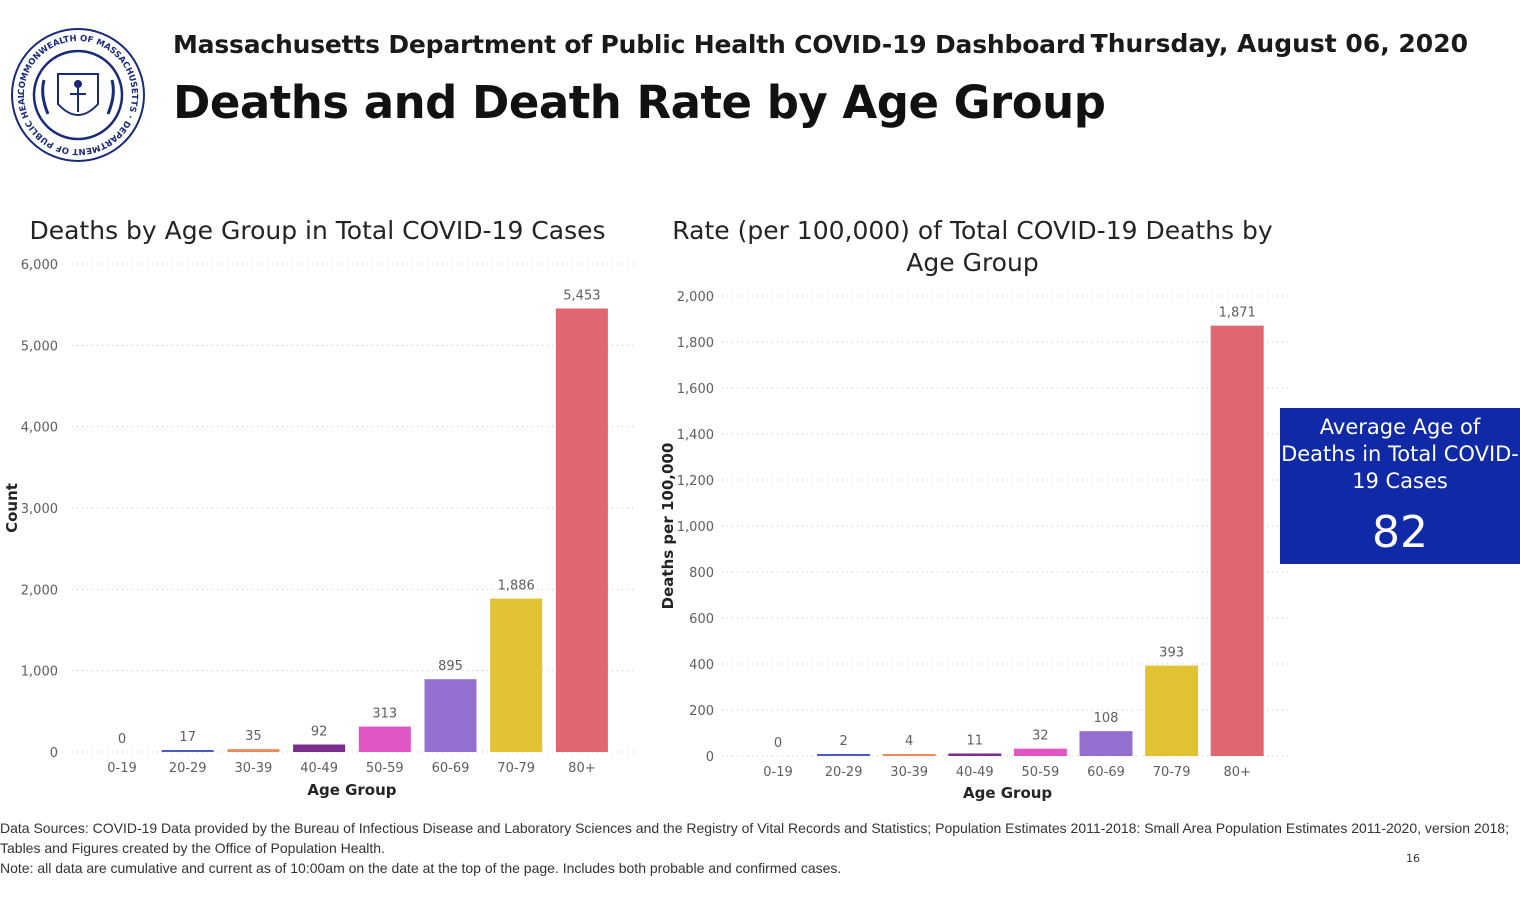 The width and height of the screenshot is (1520, 905). Describe the element at coordinates (187, 737) in the screenshot. I see `data-label: 17` at that location.